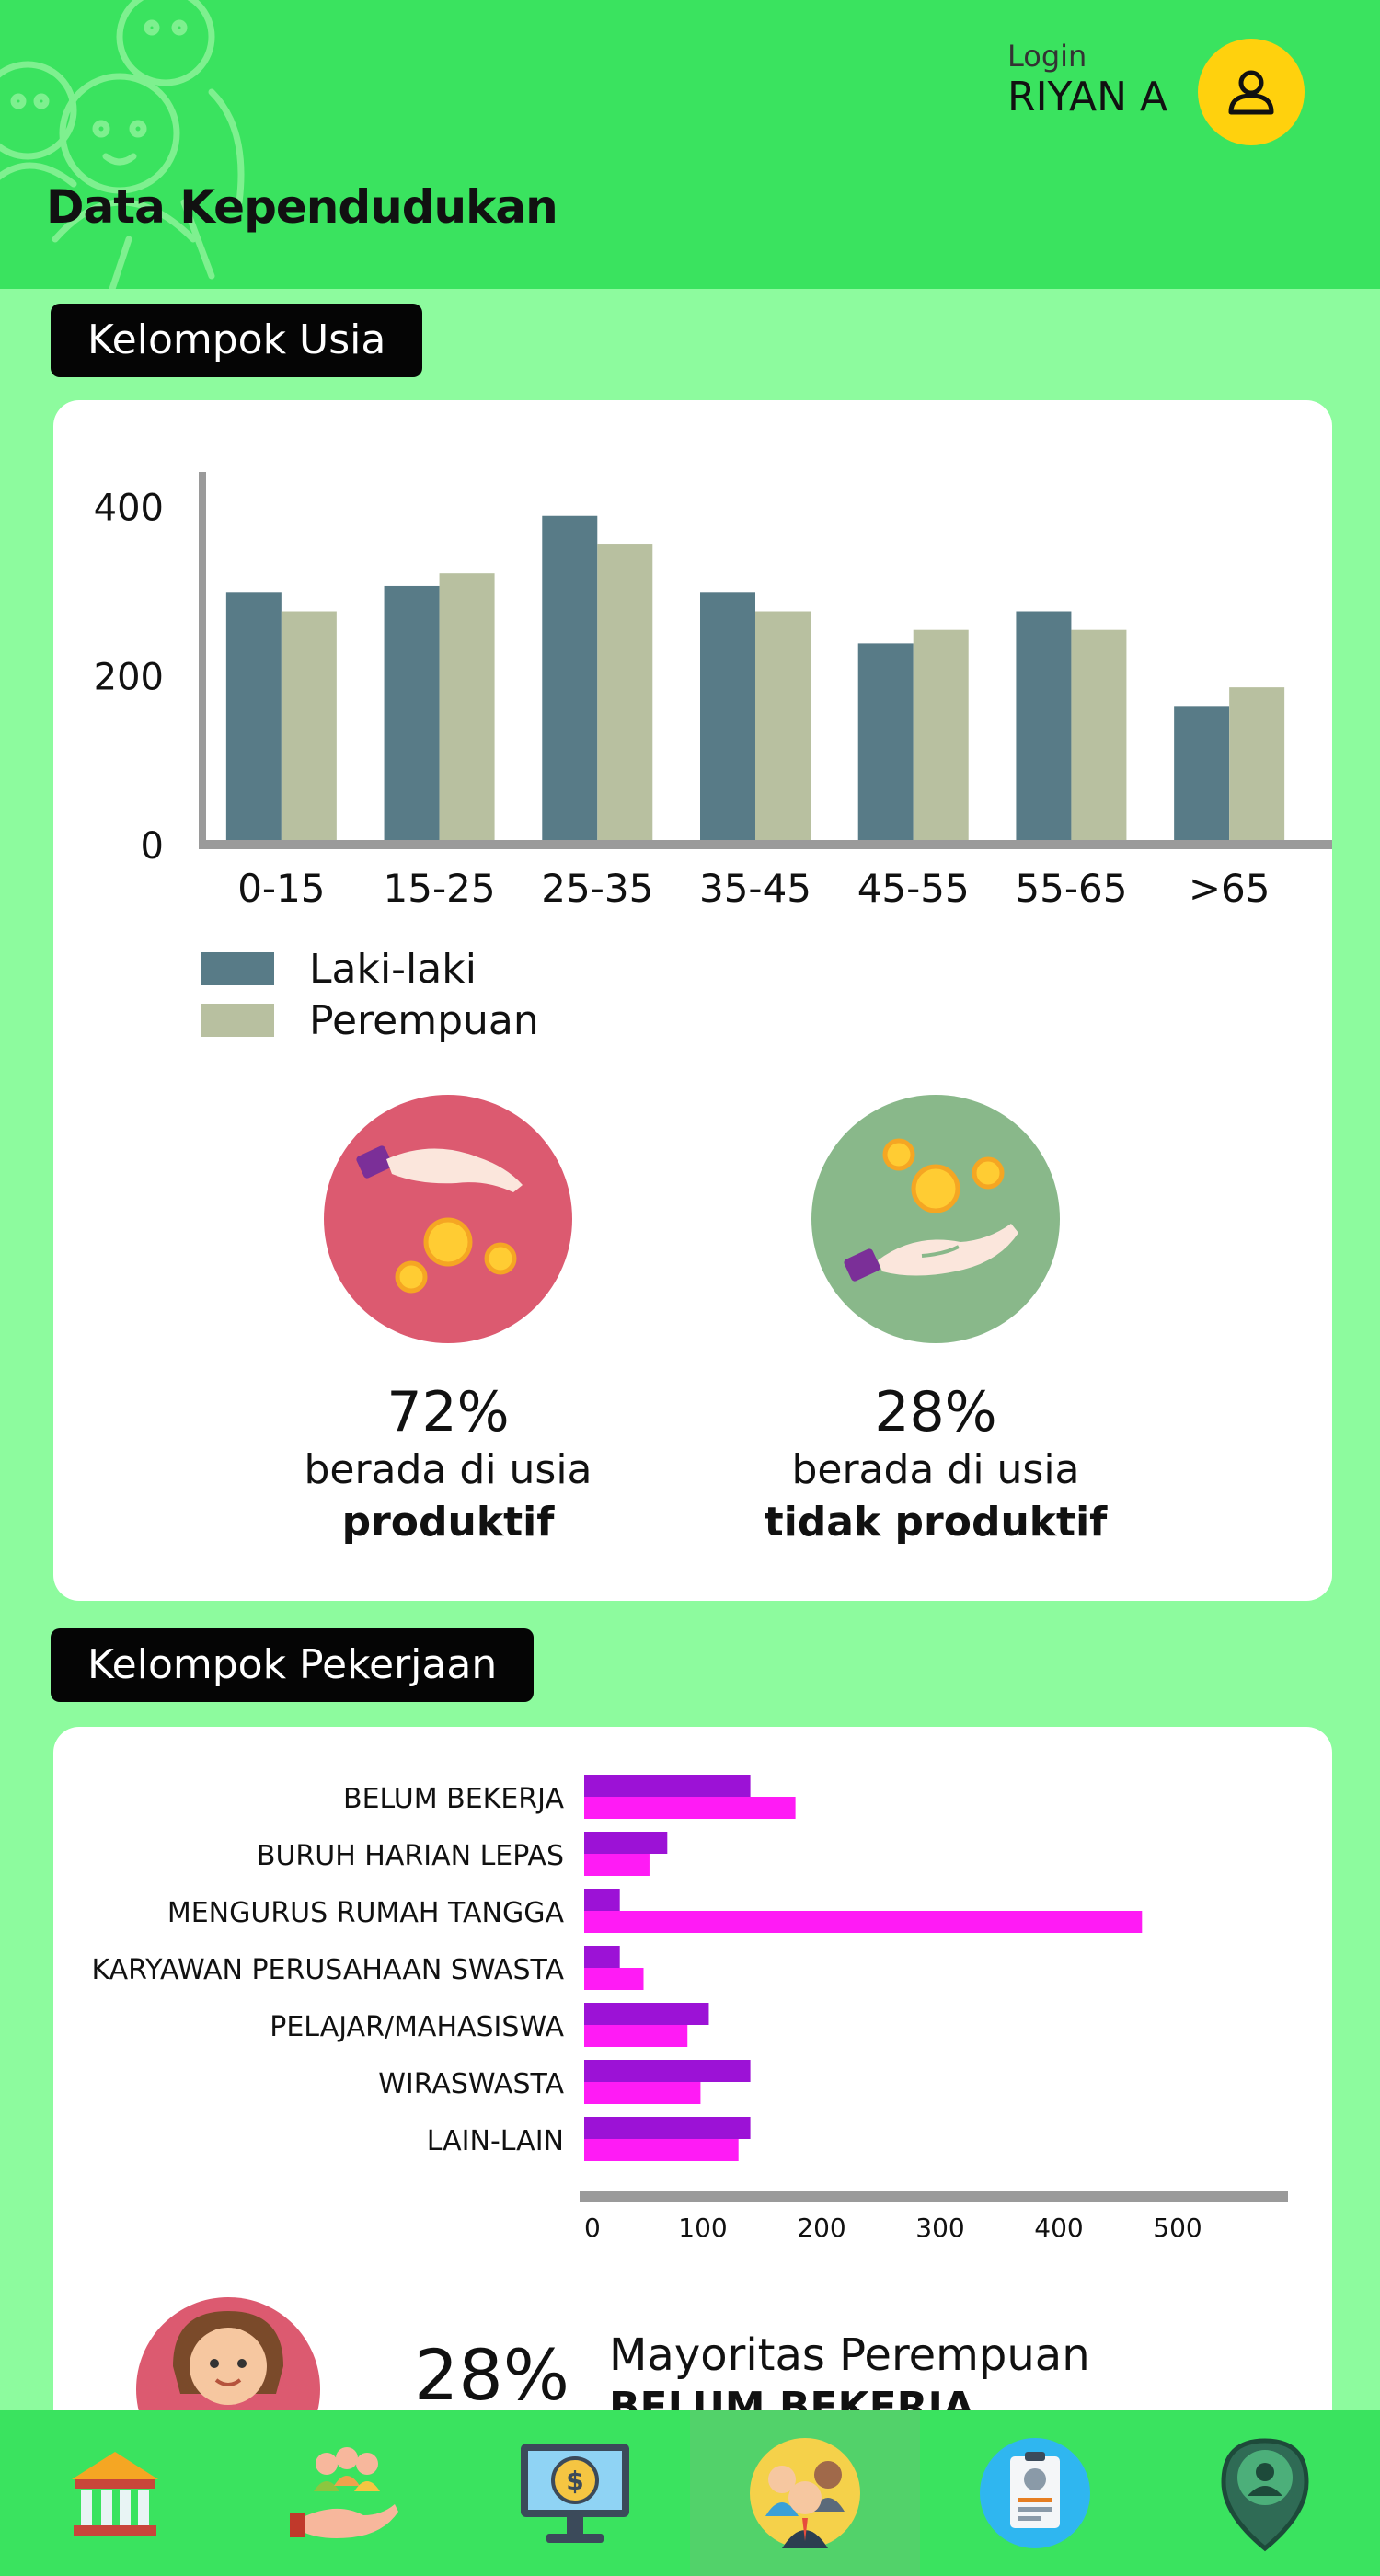  What do you see at coordinates (755, 888) in the screenshot?
I see `age-x-tick-label: 35-45` at bounding box center [755, 888].